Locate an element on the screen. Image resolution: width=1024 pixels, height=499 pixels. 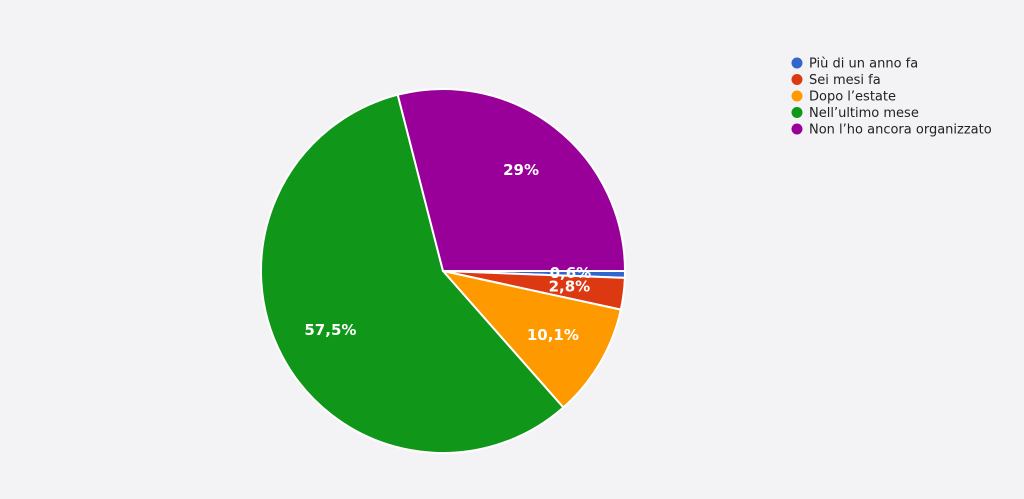
value-label: 29% is located at coordinates (521, 170).